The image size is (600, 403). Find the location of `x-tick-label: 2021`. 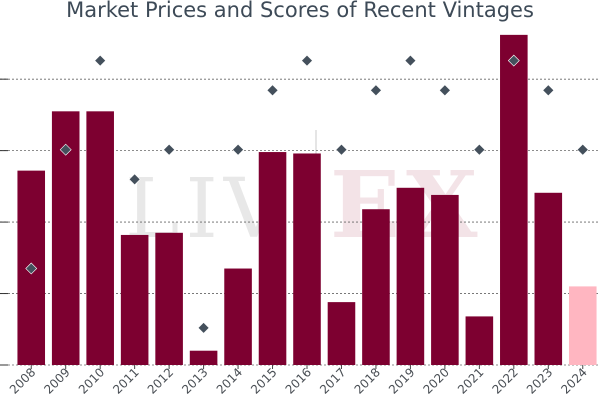

x-tick-label: 2021 is located at coordinates (470, 380).